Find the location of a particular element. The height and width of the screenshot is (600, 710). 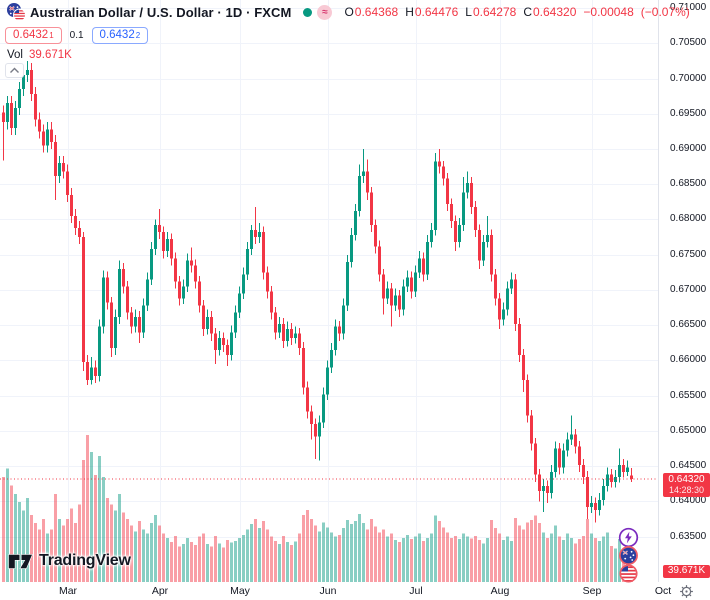

event-badges is located at coordinates (628, 555).